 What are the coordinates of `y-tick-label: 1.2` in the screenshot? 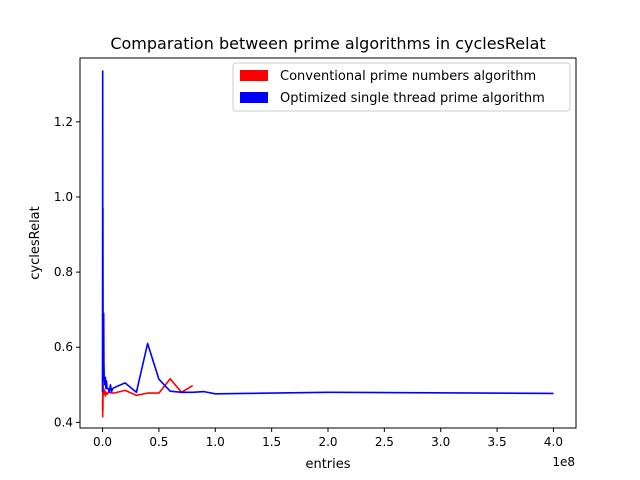 It's located at (63, 122).